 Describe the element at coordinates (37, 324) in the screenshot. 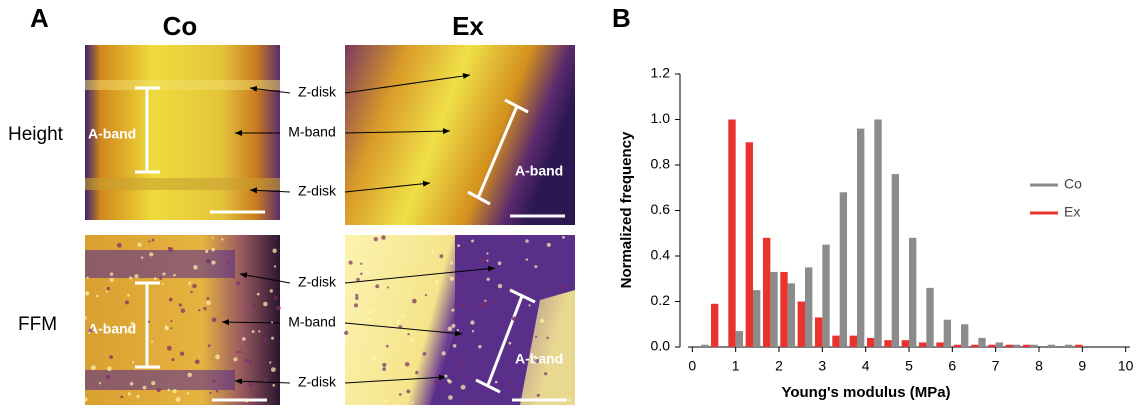

I see `row-label: FFM` at that location.